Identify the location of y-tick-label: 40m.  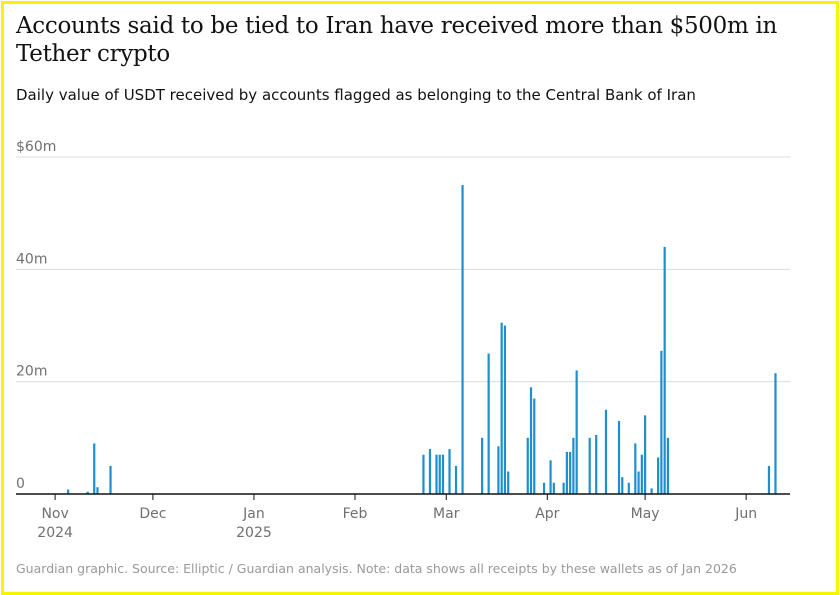
(31, 259).